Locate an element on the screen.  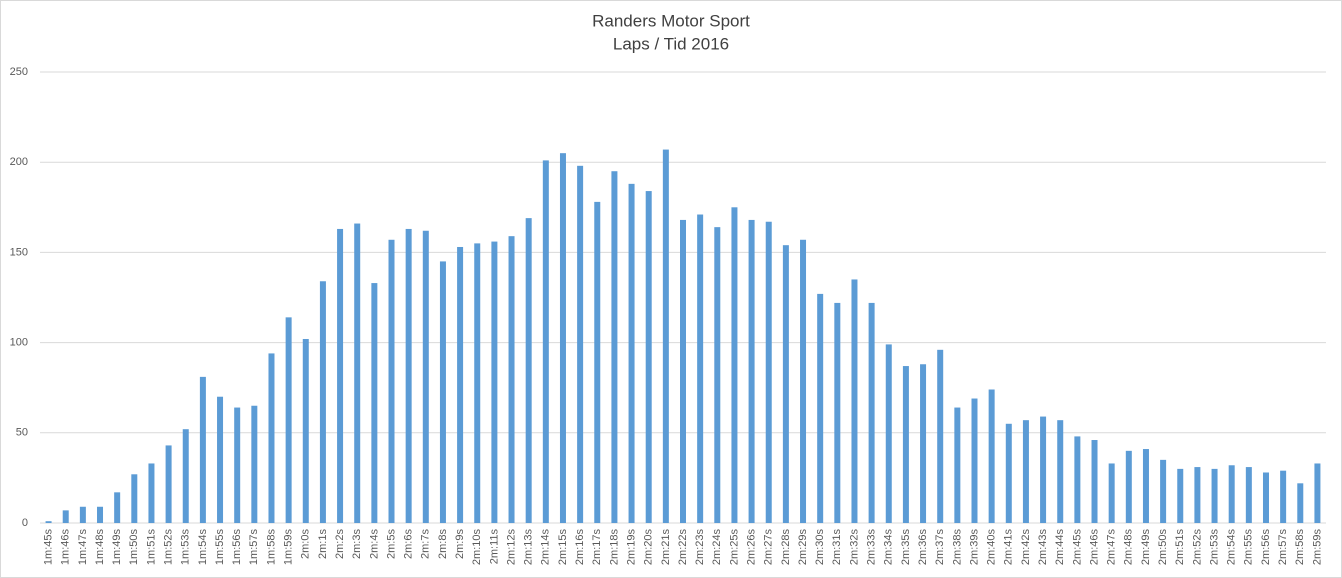
chart-title: Randers Motor Sport is located at coordinates (671, 20).